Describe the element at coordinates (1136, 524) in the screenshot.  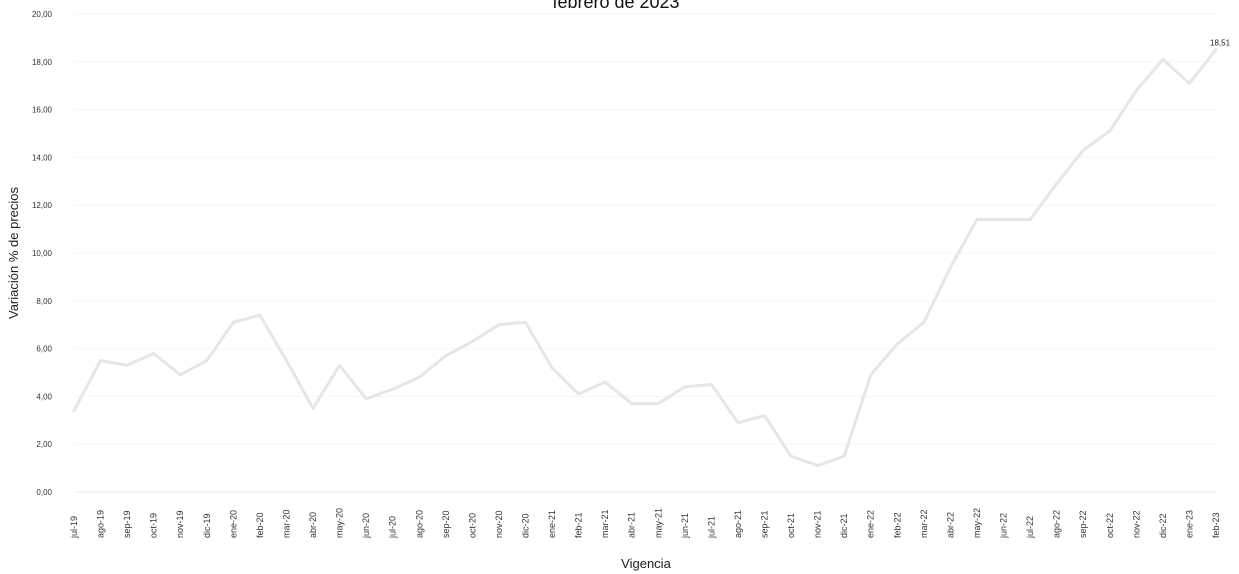
I see `x-tick-label: nov-22` at that location.